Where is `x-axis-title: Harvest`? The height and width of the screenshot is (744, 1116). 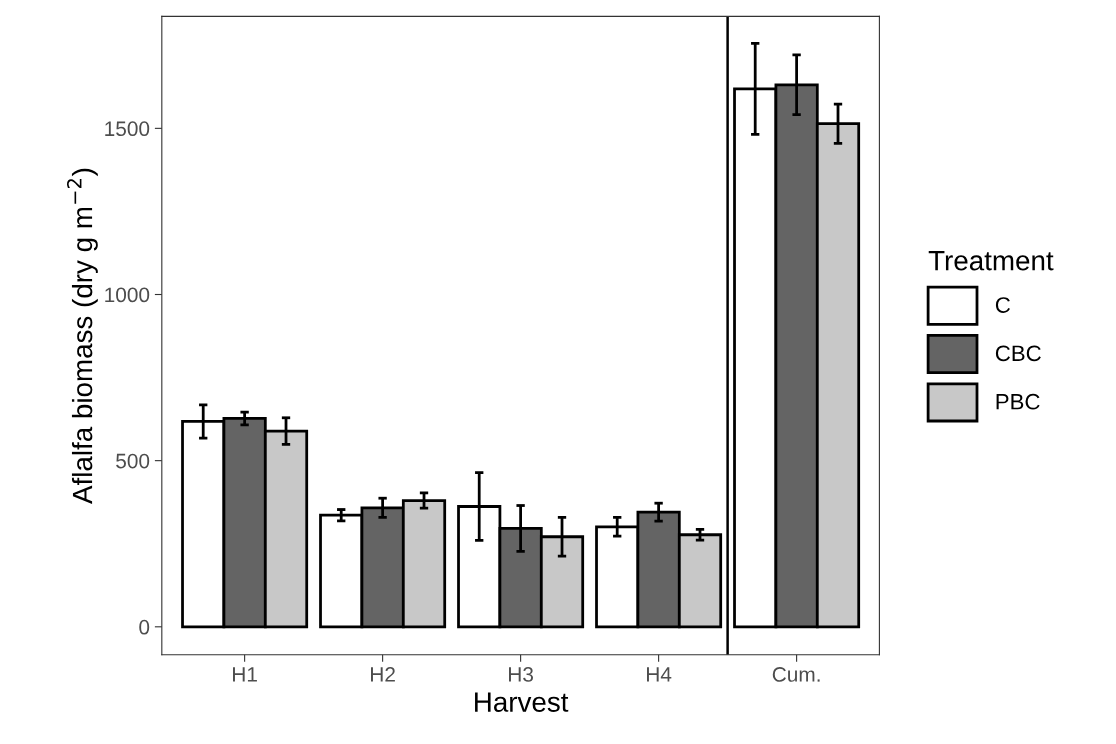
x-axis-title: Harvest is located at coordinates (522, 702).